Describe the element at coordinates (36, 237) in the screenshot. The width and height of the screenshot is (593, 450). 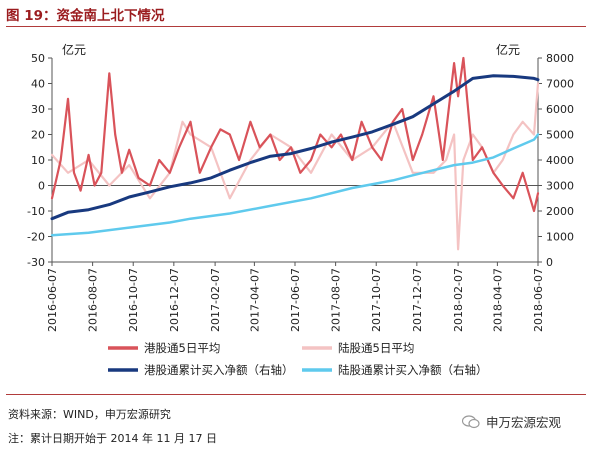
I see `left-tick-label: -20` at that location.